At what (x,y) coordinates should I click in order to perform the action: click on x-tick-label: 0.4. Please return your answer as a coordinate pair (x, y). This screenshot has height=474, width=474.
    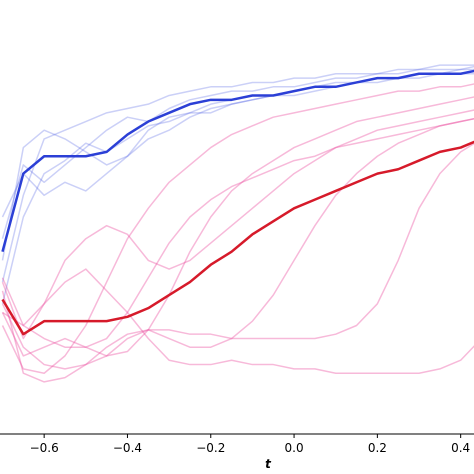
    Looking at the image, I should click on (460, 448).